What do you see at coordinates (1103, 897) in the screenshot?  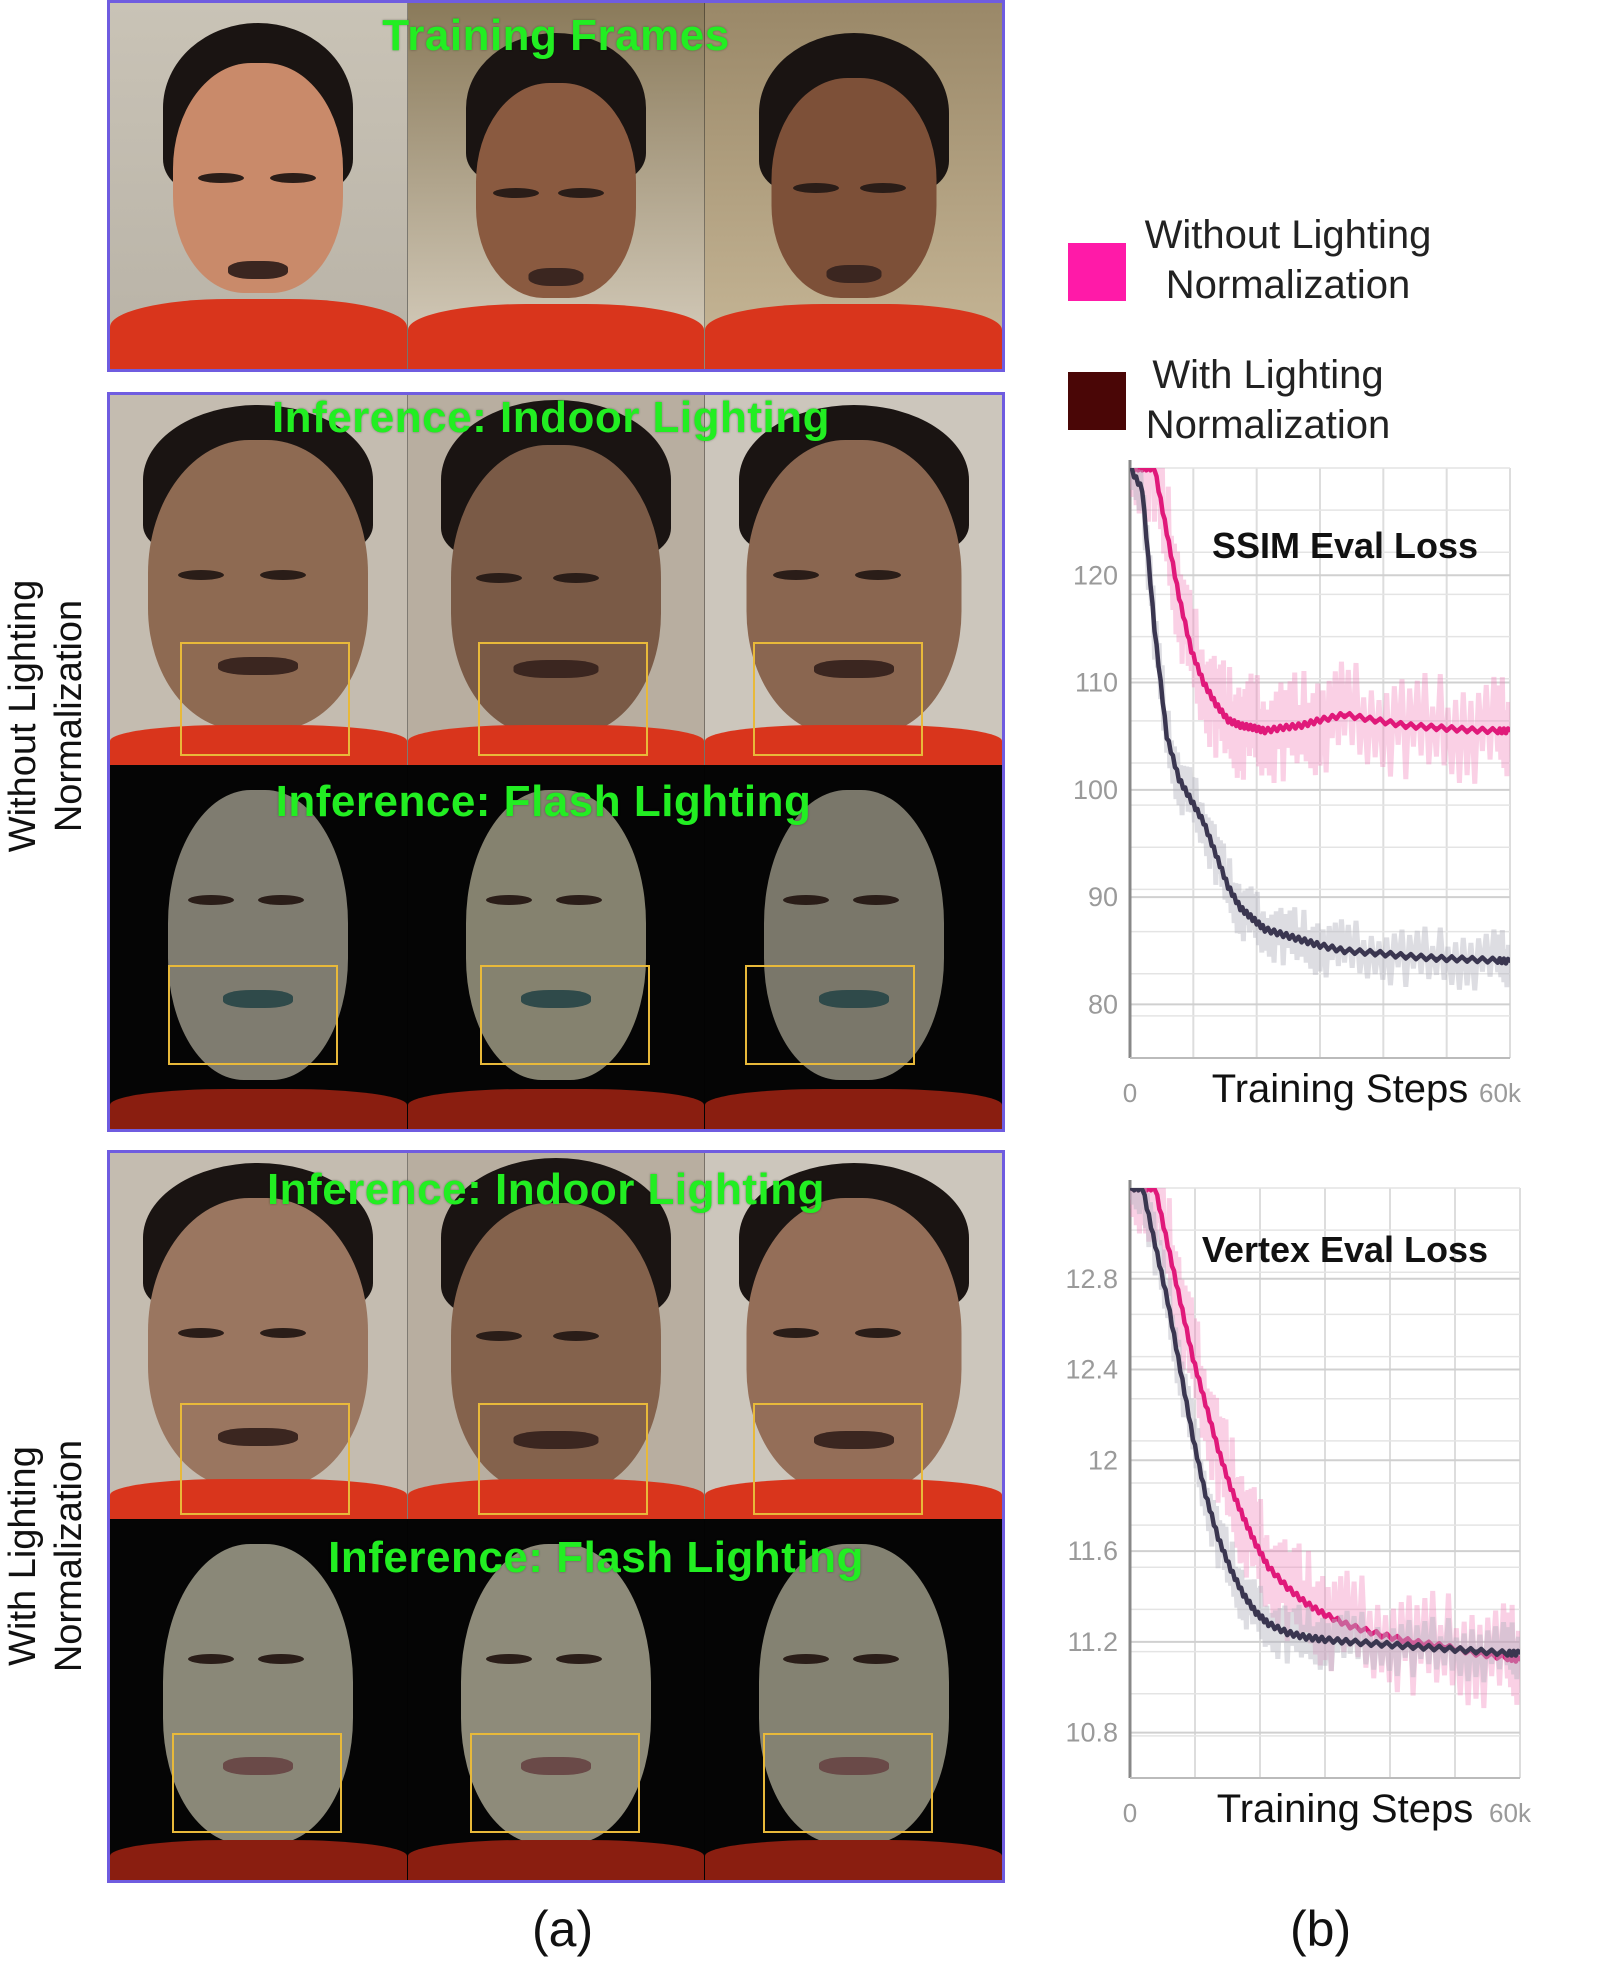 I see `y-tick-label: 90` at bounding box center [1103, 897].